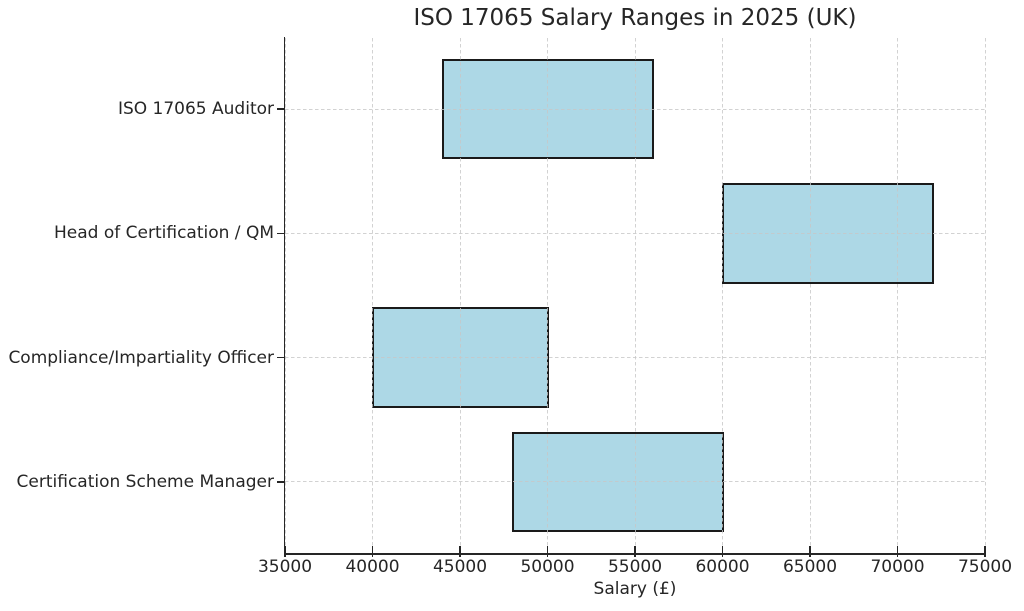 This screenshot has height=611, width=1024. Describe the element at coordinates (141, 357) in the screenshot. I see `category-label: Compliance/Impartiality Officer` at that location.